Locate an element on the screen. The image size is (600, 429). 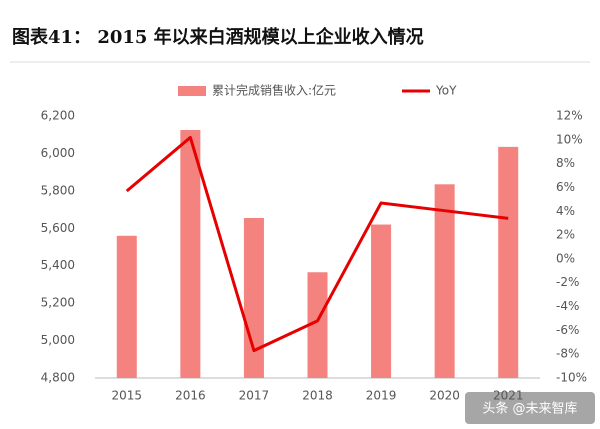
y2-tick-label: -10% is located at coordinates (571, 378).